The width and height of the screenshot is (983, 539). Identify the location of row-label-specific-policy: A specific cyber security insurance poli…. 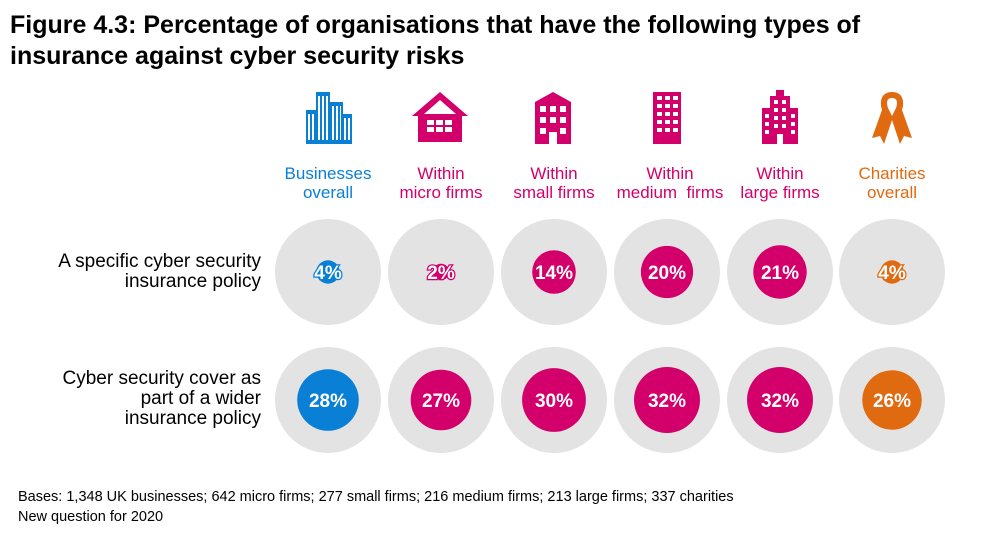
(131, 272).